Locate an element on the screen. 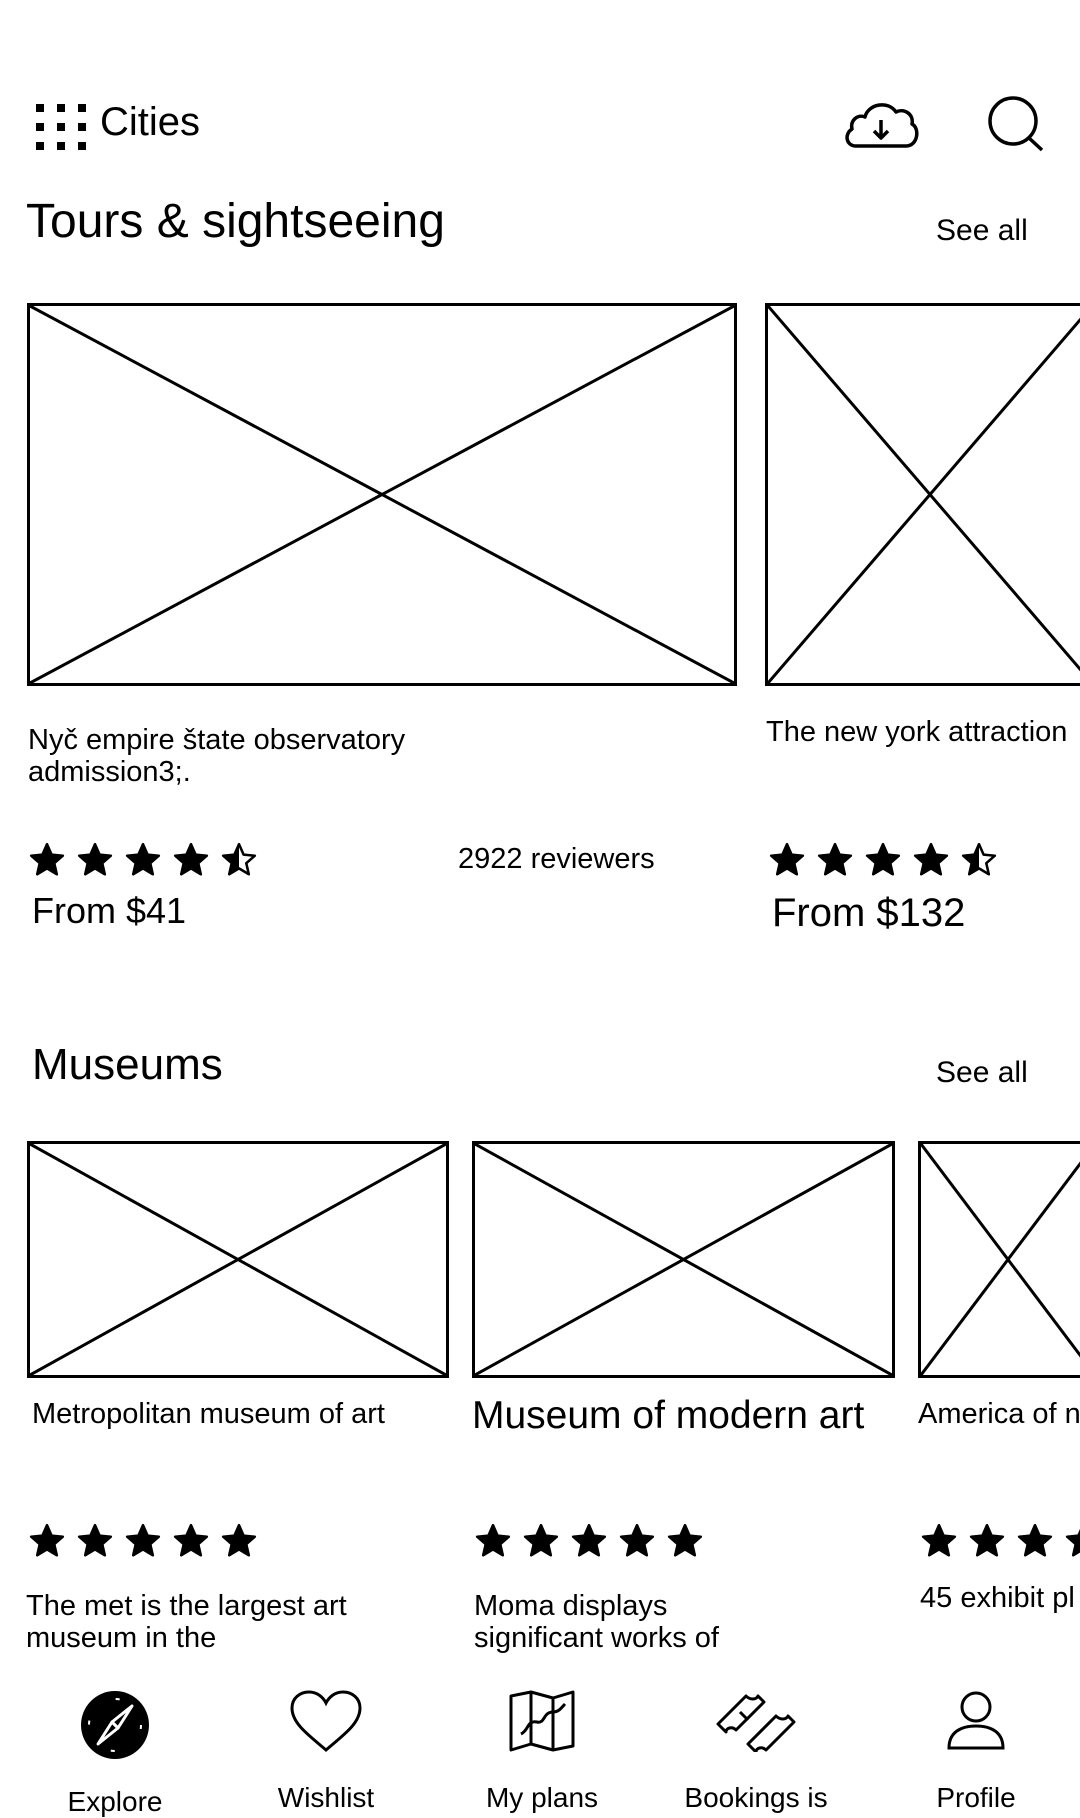 This screenshot has height=1818, width=1080. tours-see-all-link: See all is located at coordinates (982, 230).